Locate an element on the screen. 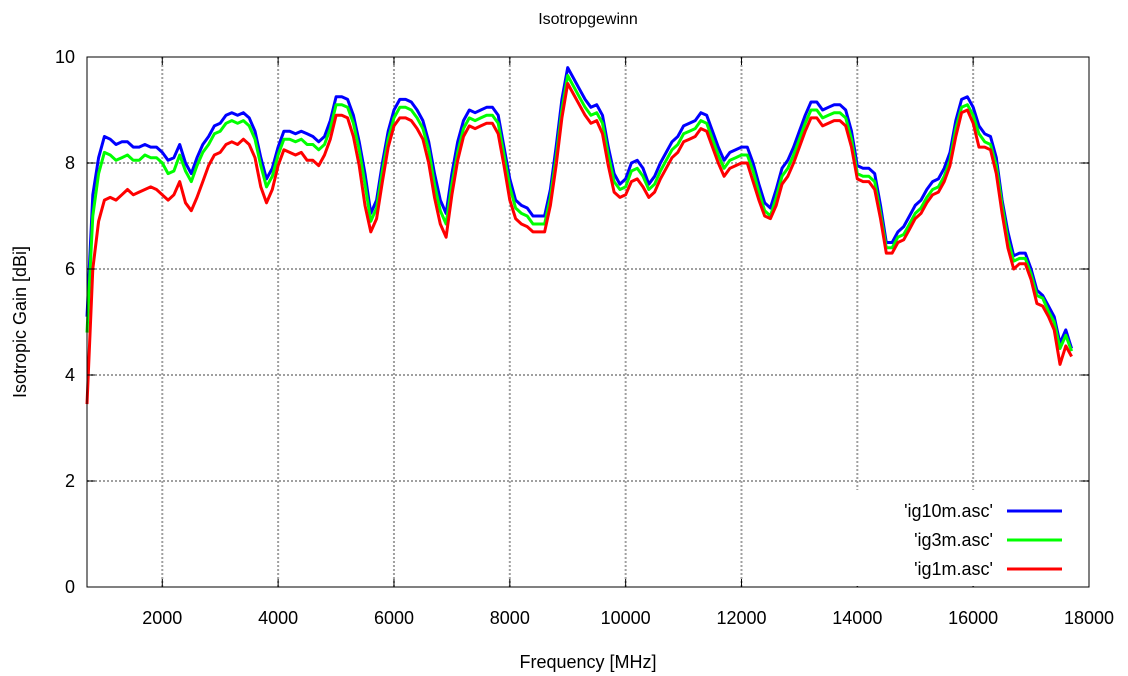 The width and height of the screenshot is (1128, 676). legend-label: 'ig3m.asc' is located at coordinates (953, 540).